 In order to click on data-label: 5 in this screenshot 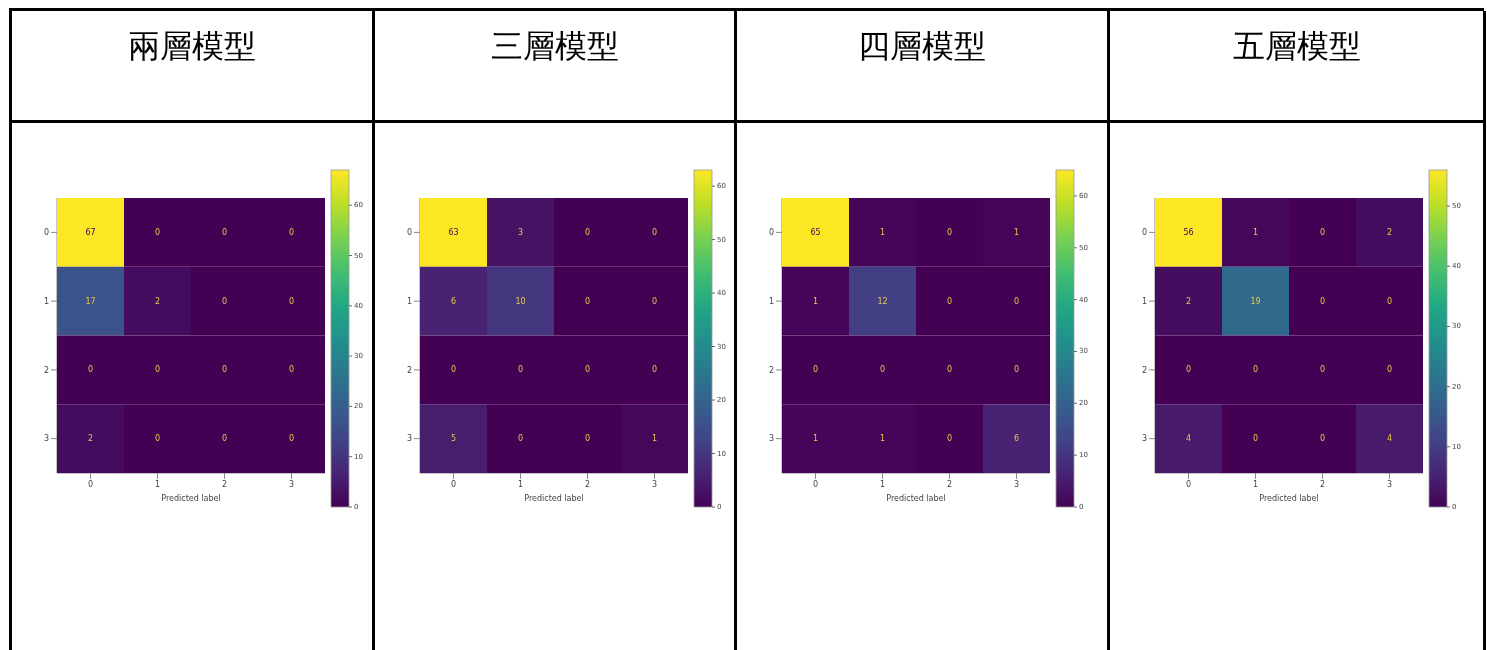, I will do `click(453, 439)`.